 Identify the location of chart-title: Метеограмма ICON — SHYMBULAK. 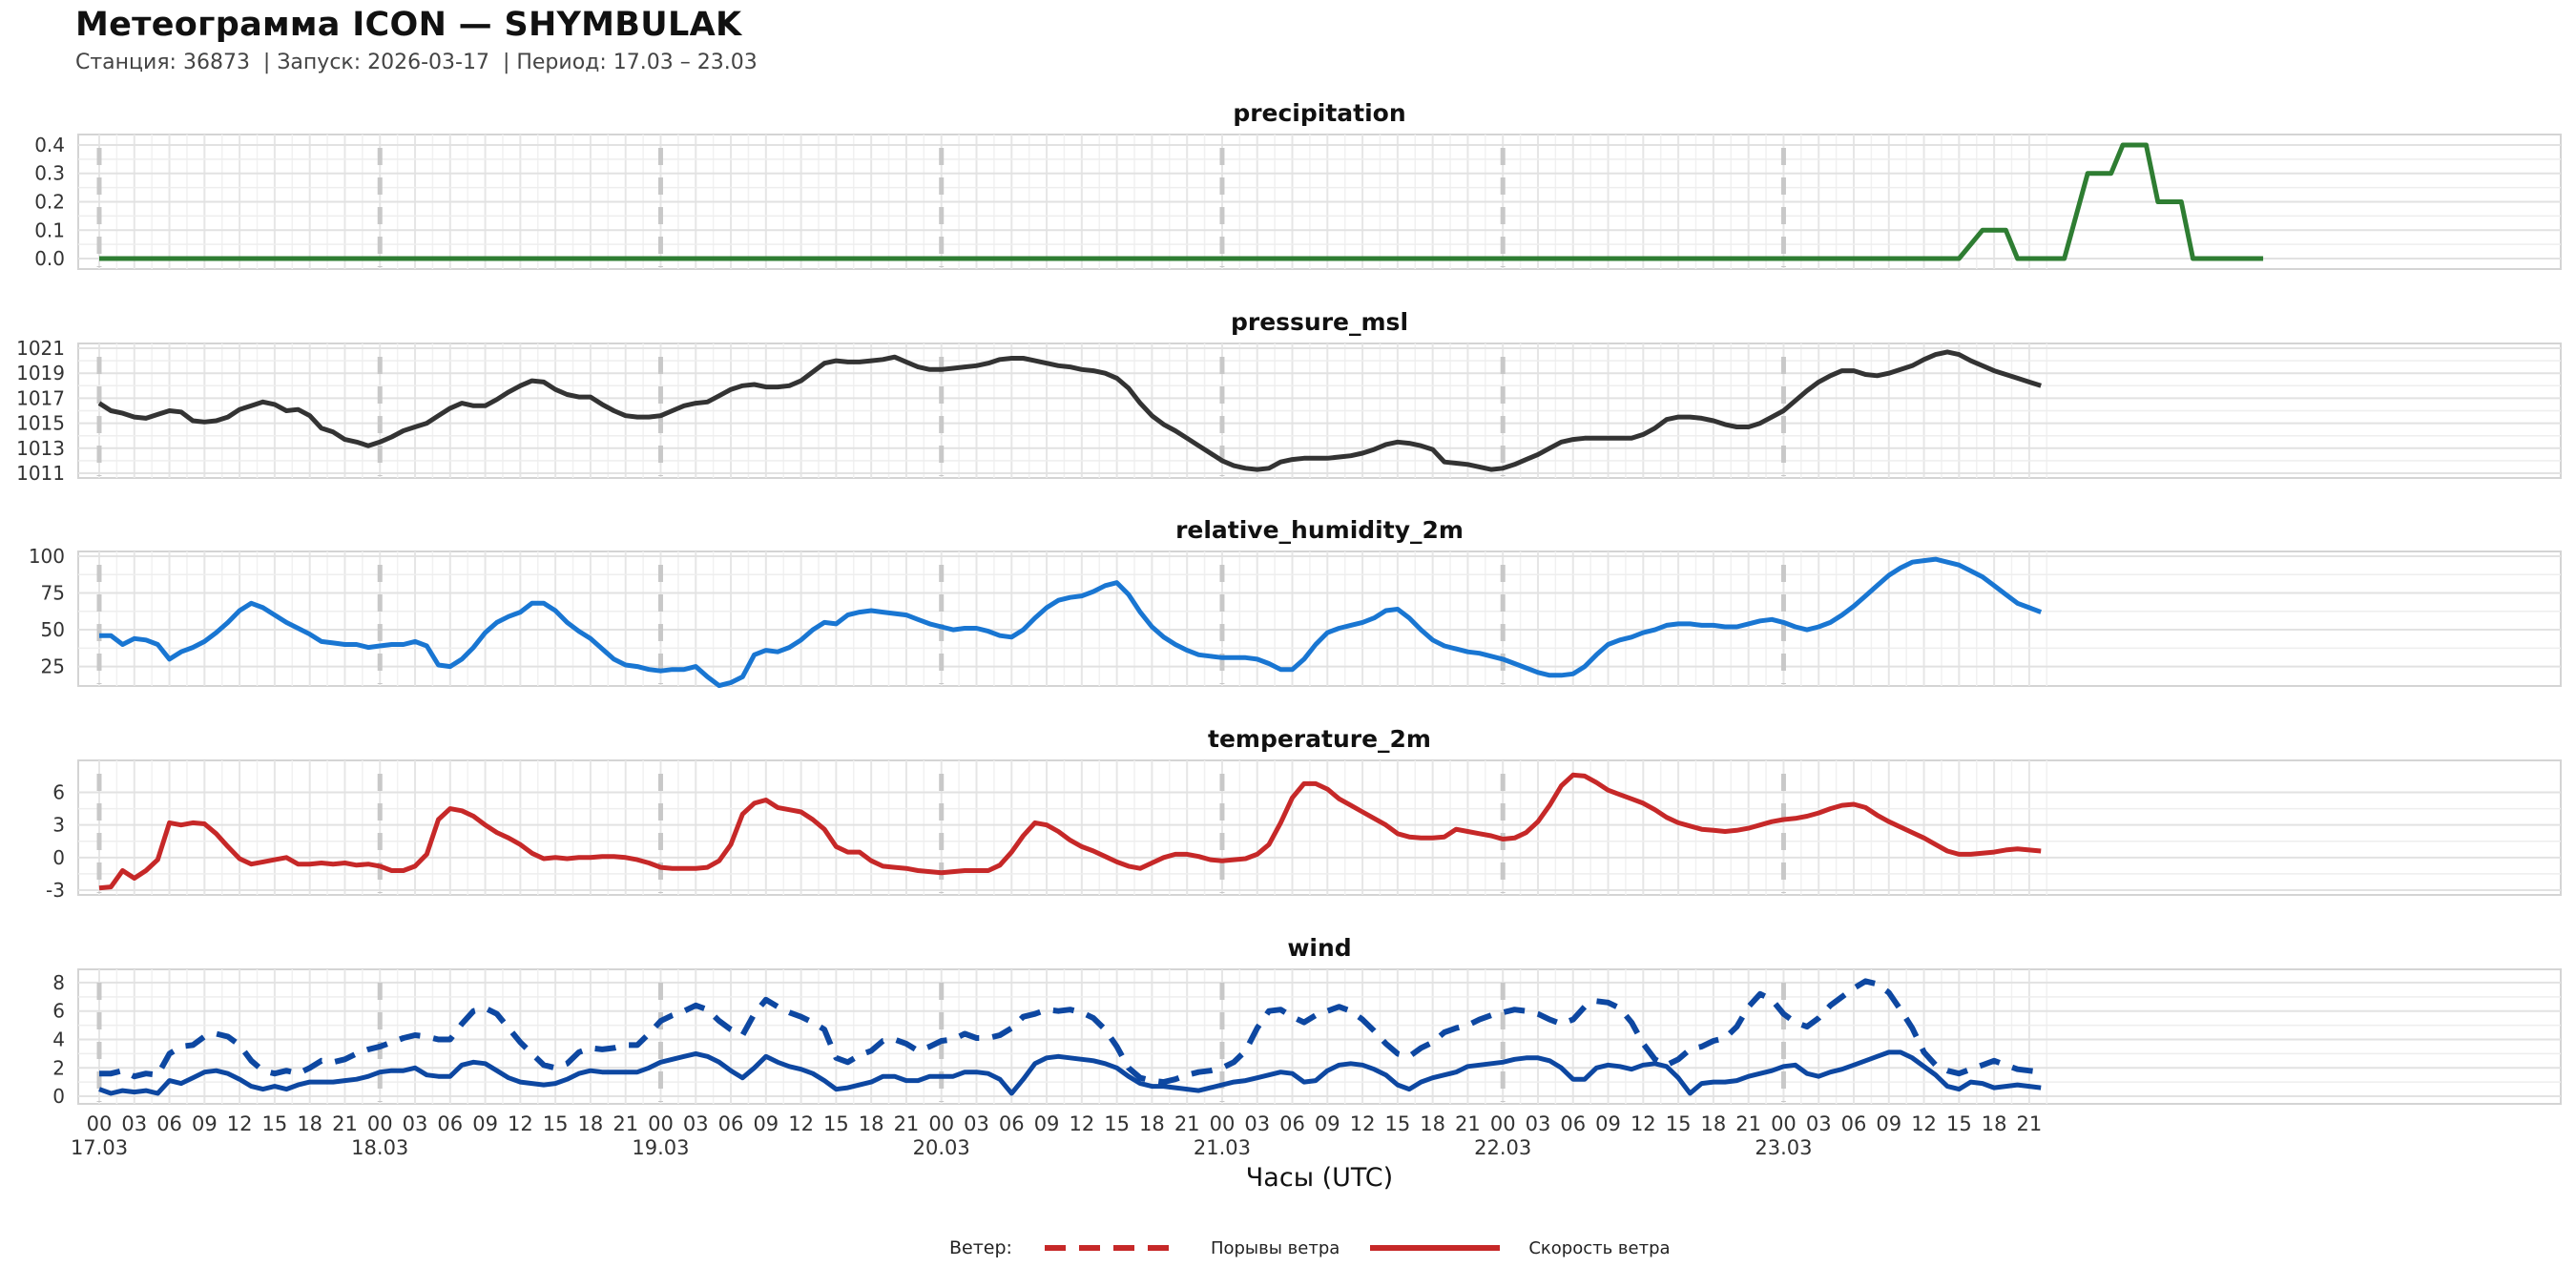
(408, 25).